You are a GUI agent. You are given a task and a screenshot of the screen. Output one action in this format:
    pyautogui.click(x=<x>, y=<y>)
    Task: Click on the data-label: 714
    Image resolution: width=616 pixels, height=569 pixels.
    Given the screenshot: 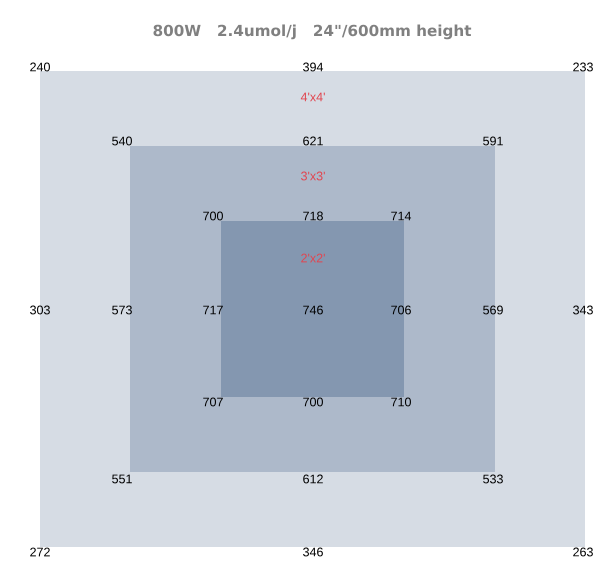 What is the action you would take?
    pyautogui.click(x=401, y=216)
    